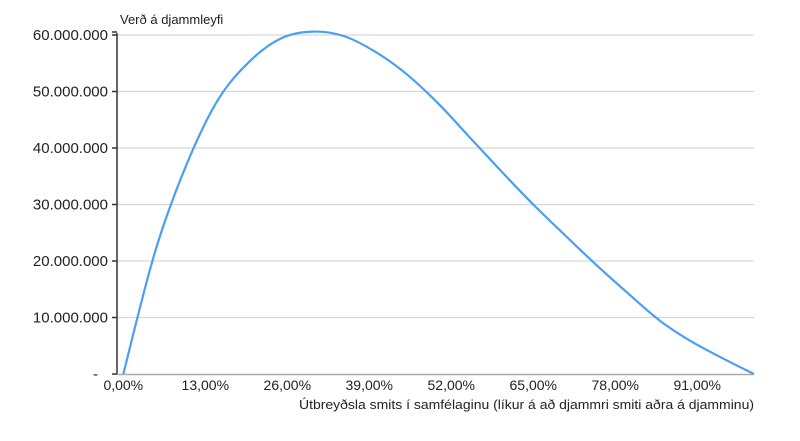  I want to click on y-tick-label: 50.000.000, so click(70, 92).